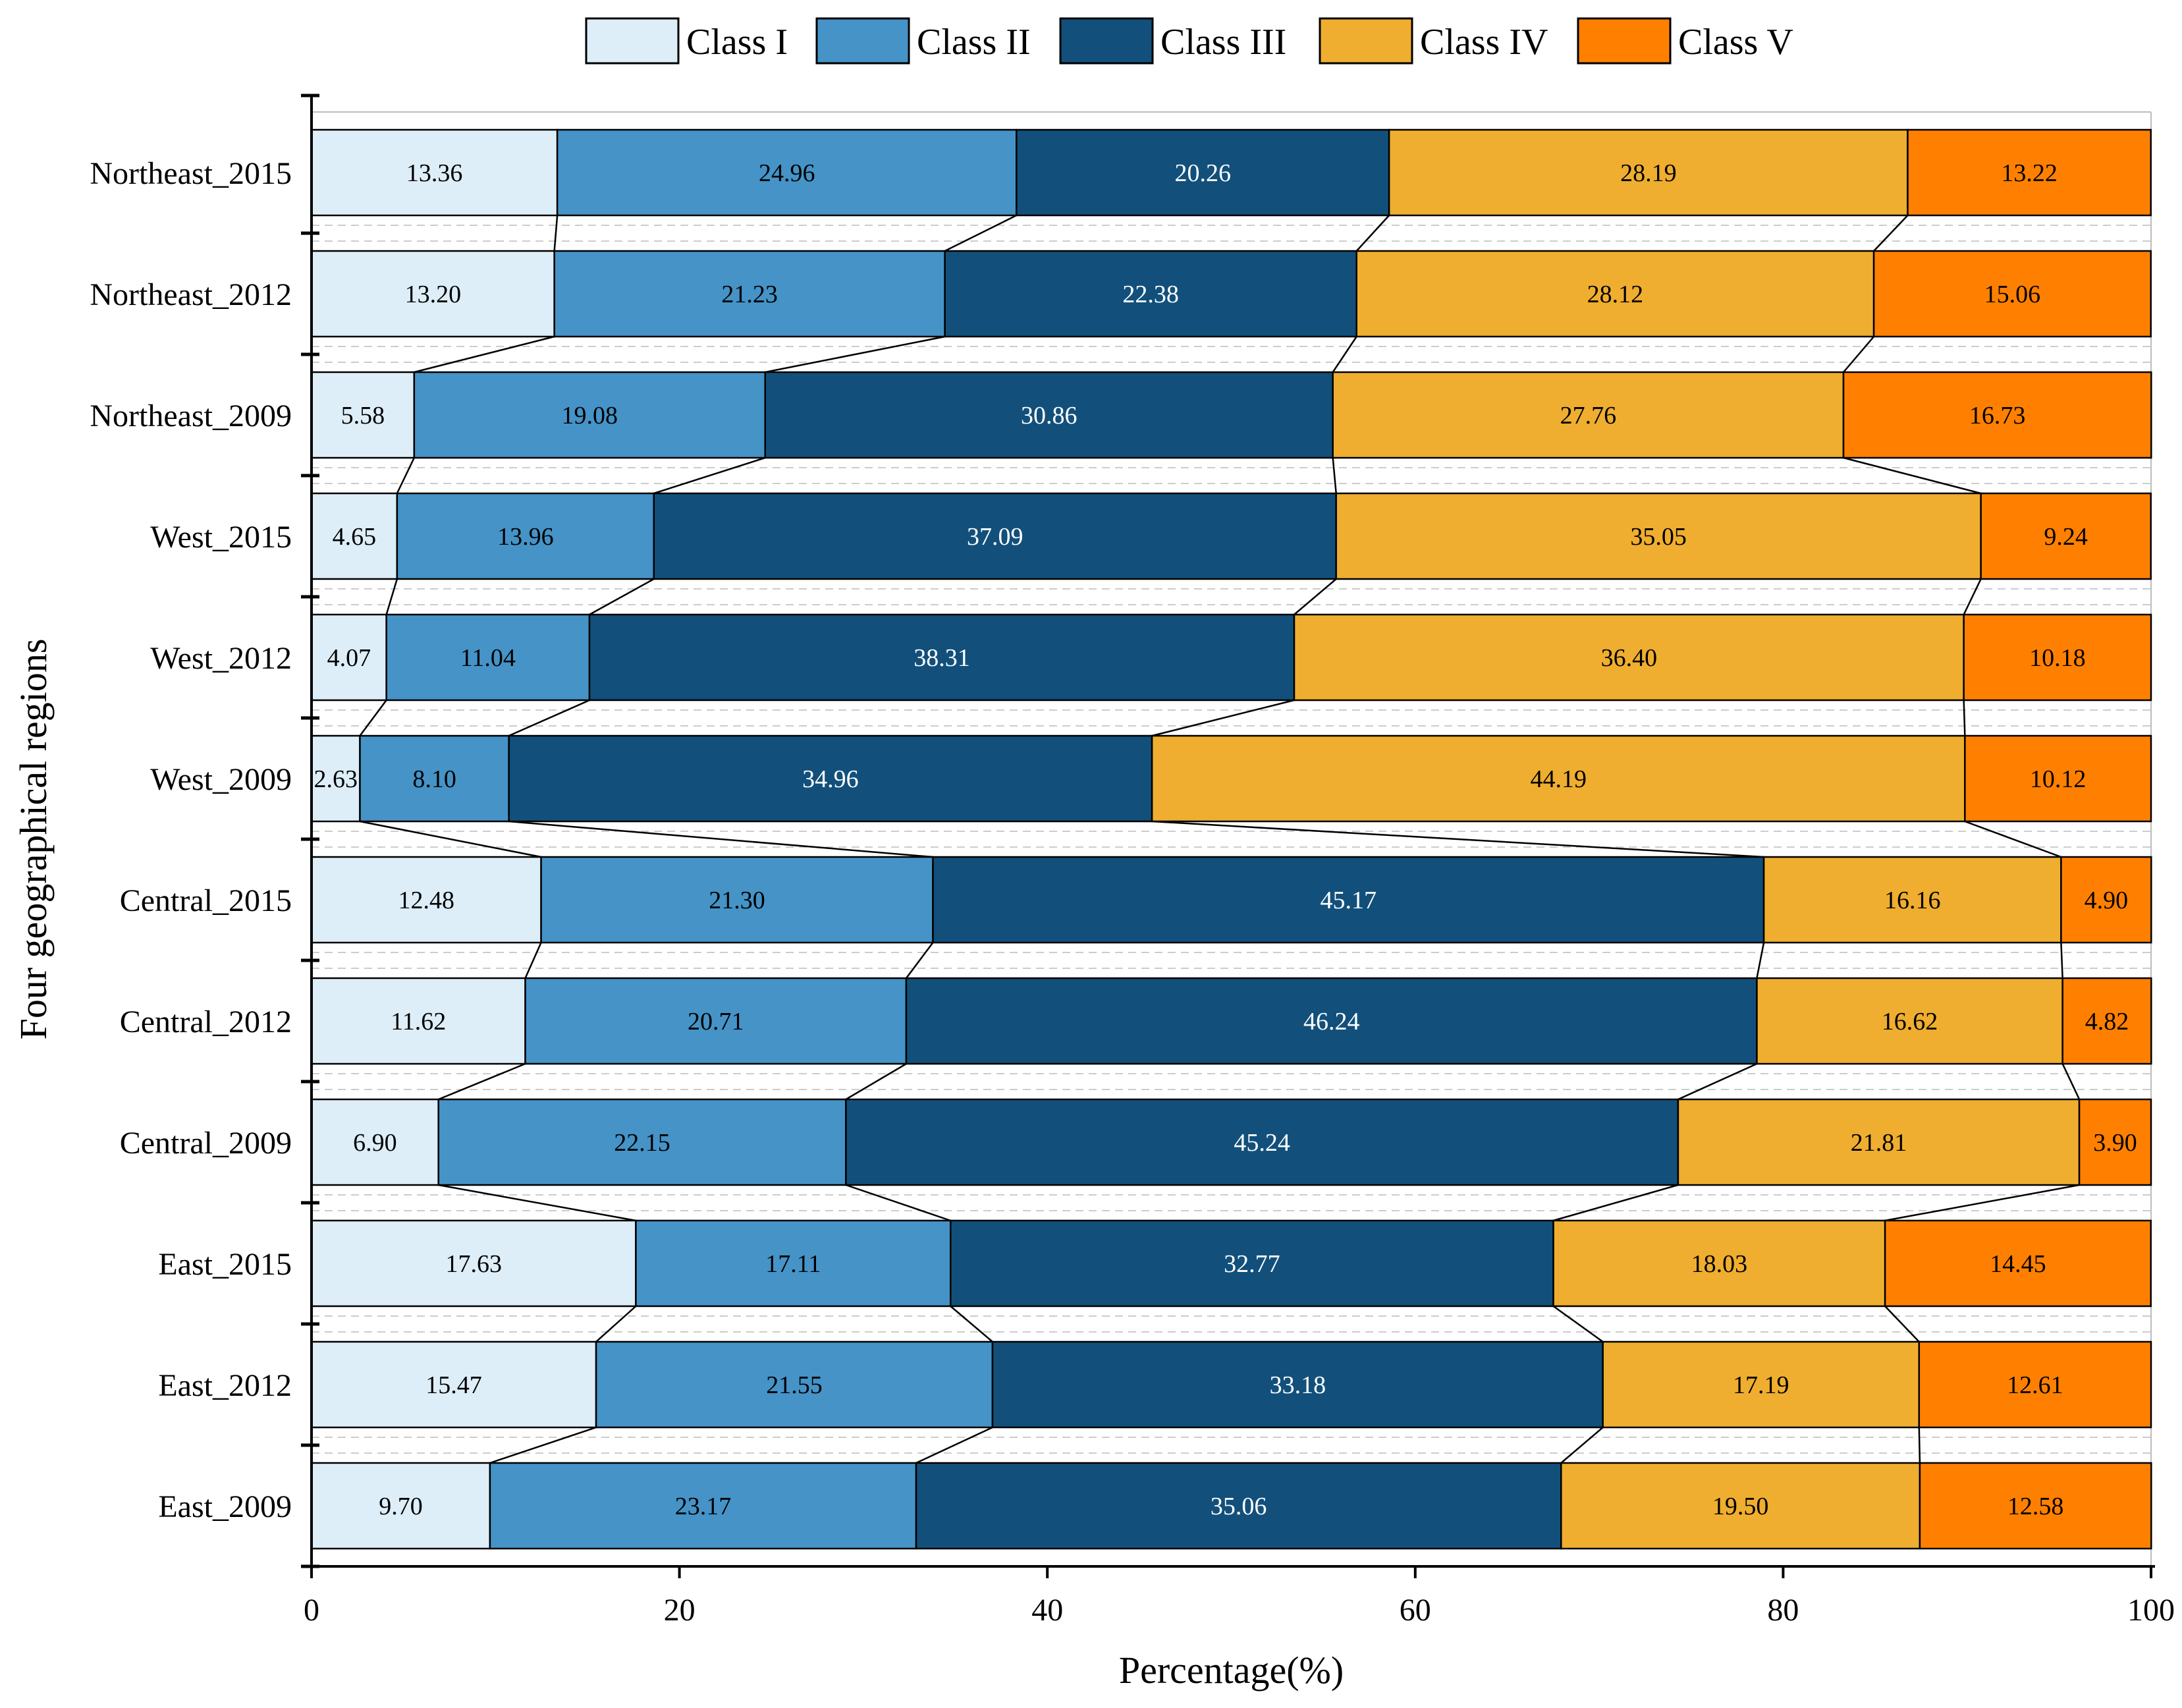  I want to click on data-label: 19.08, so click(590, 415).